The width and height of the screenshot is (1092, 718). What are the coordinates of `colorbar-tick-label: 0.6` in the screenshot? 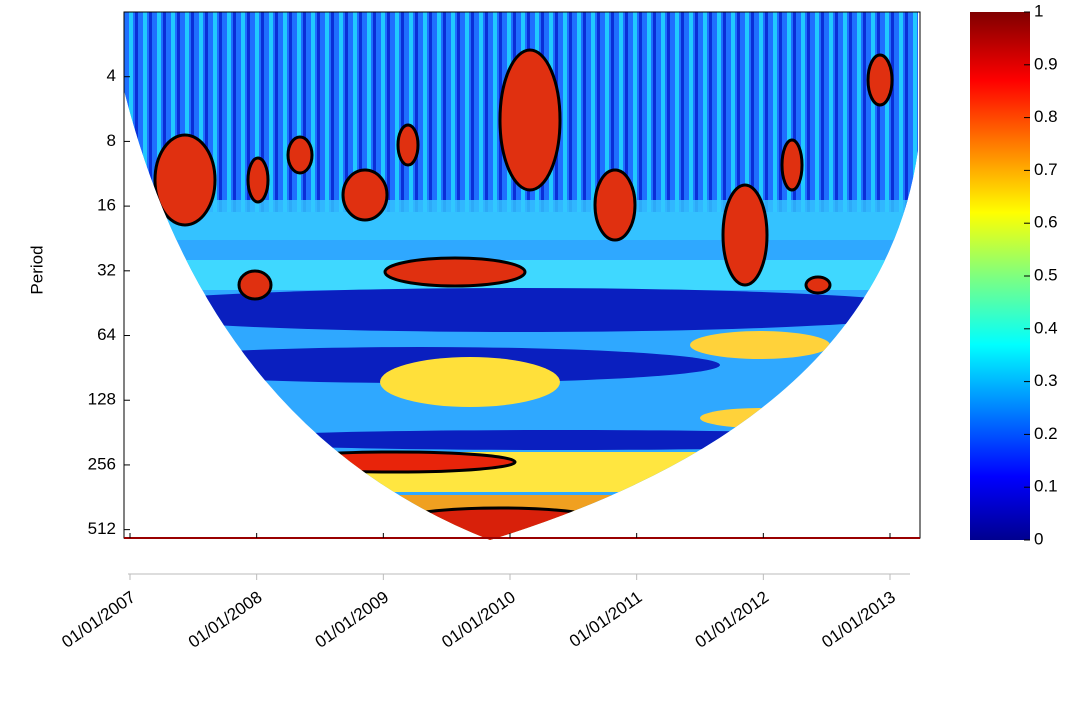 It's located at (1046, 222).